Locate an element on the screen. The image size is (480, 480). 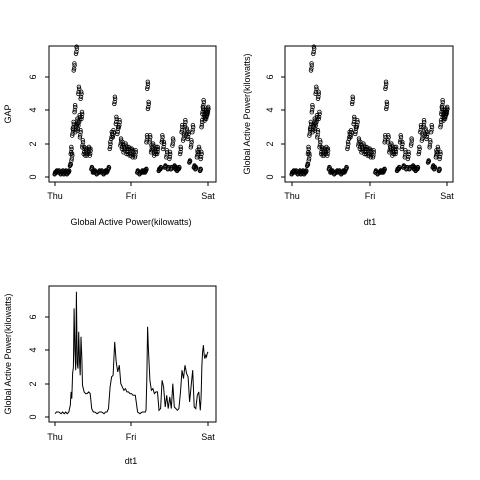
x-axis-label: dt1 is located at coordinates (370, 222).